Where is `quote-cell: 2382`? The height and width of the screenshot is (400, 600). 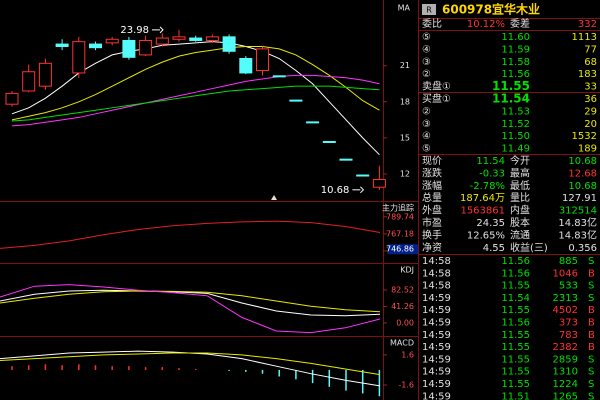 quote-cell: 2382 is located at coordinates (565, 347).